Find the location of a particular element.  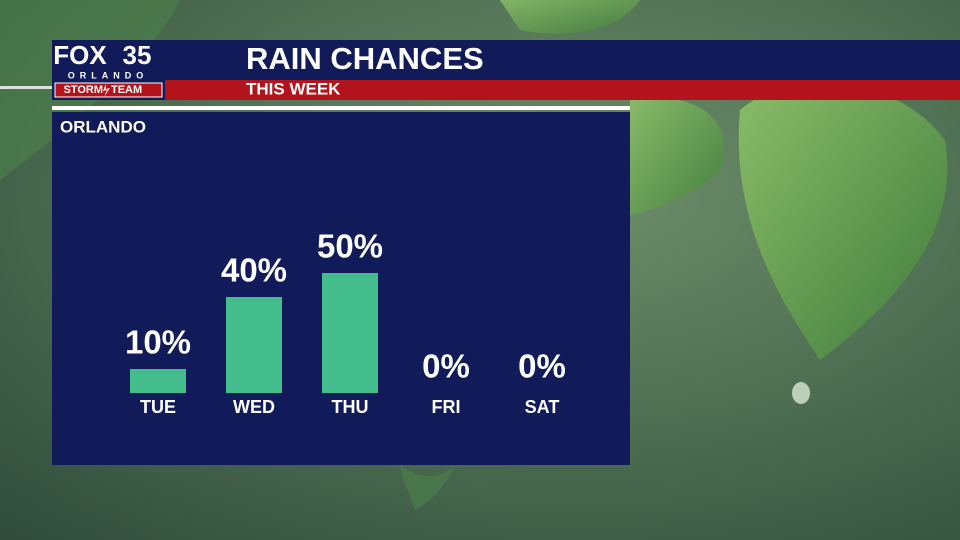

x-tick-label: TUE is located at coordinates (158, 407).